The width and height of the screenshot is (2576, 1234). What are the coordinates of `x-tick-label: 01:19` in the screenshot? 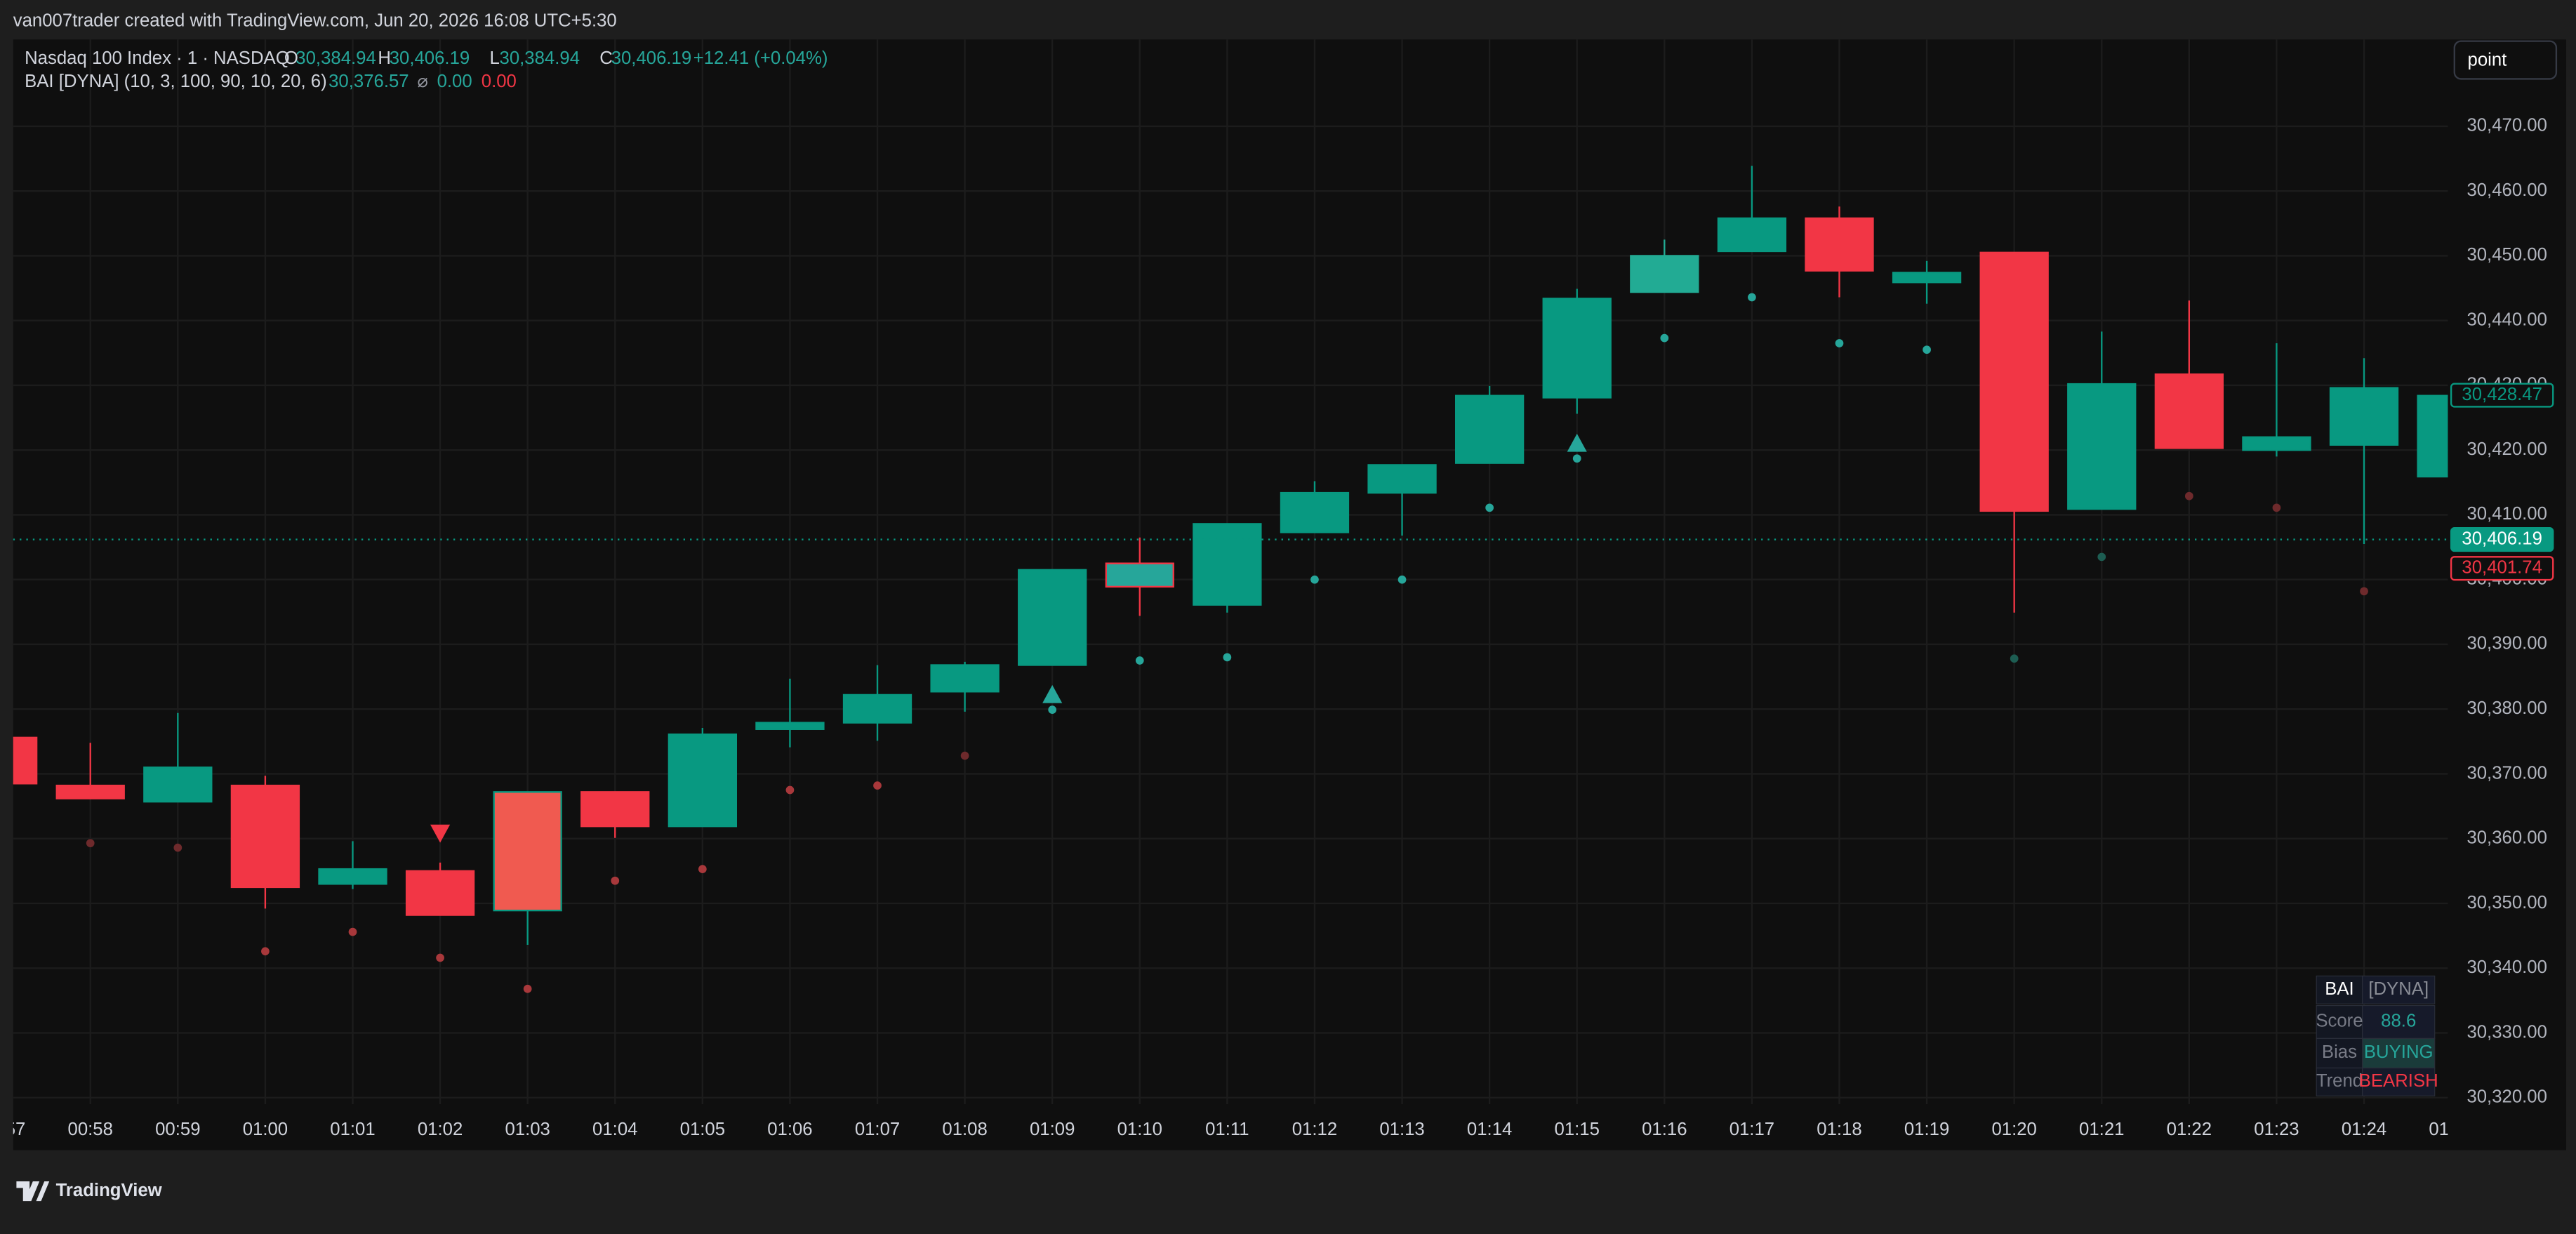 It's located at (1926, 1129).